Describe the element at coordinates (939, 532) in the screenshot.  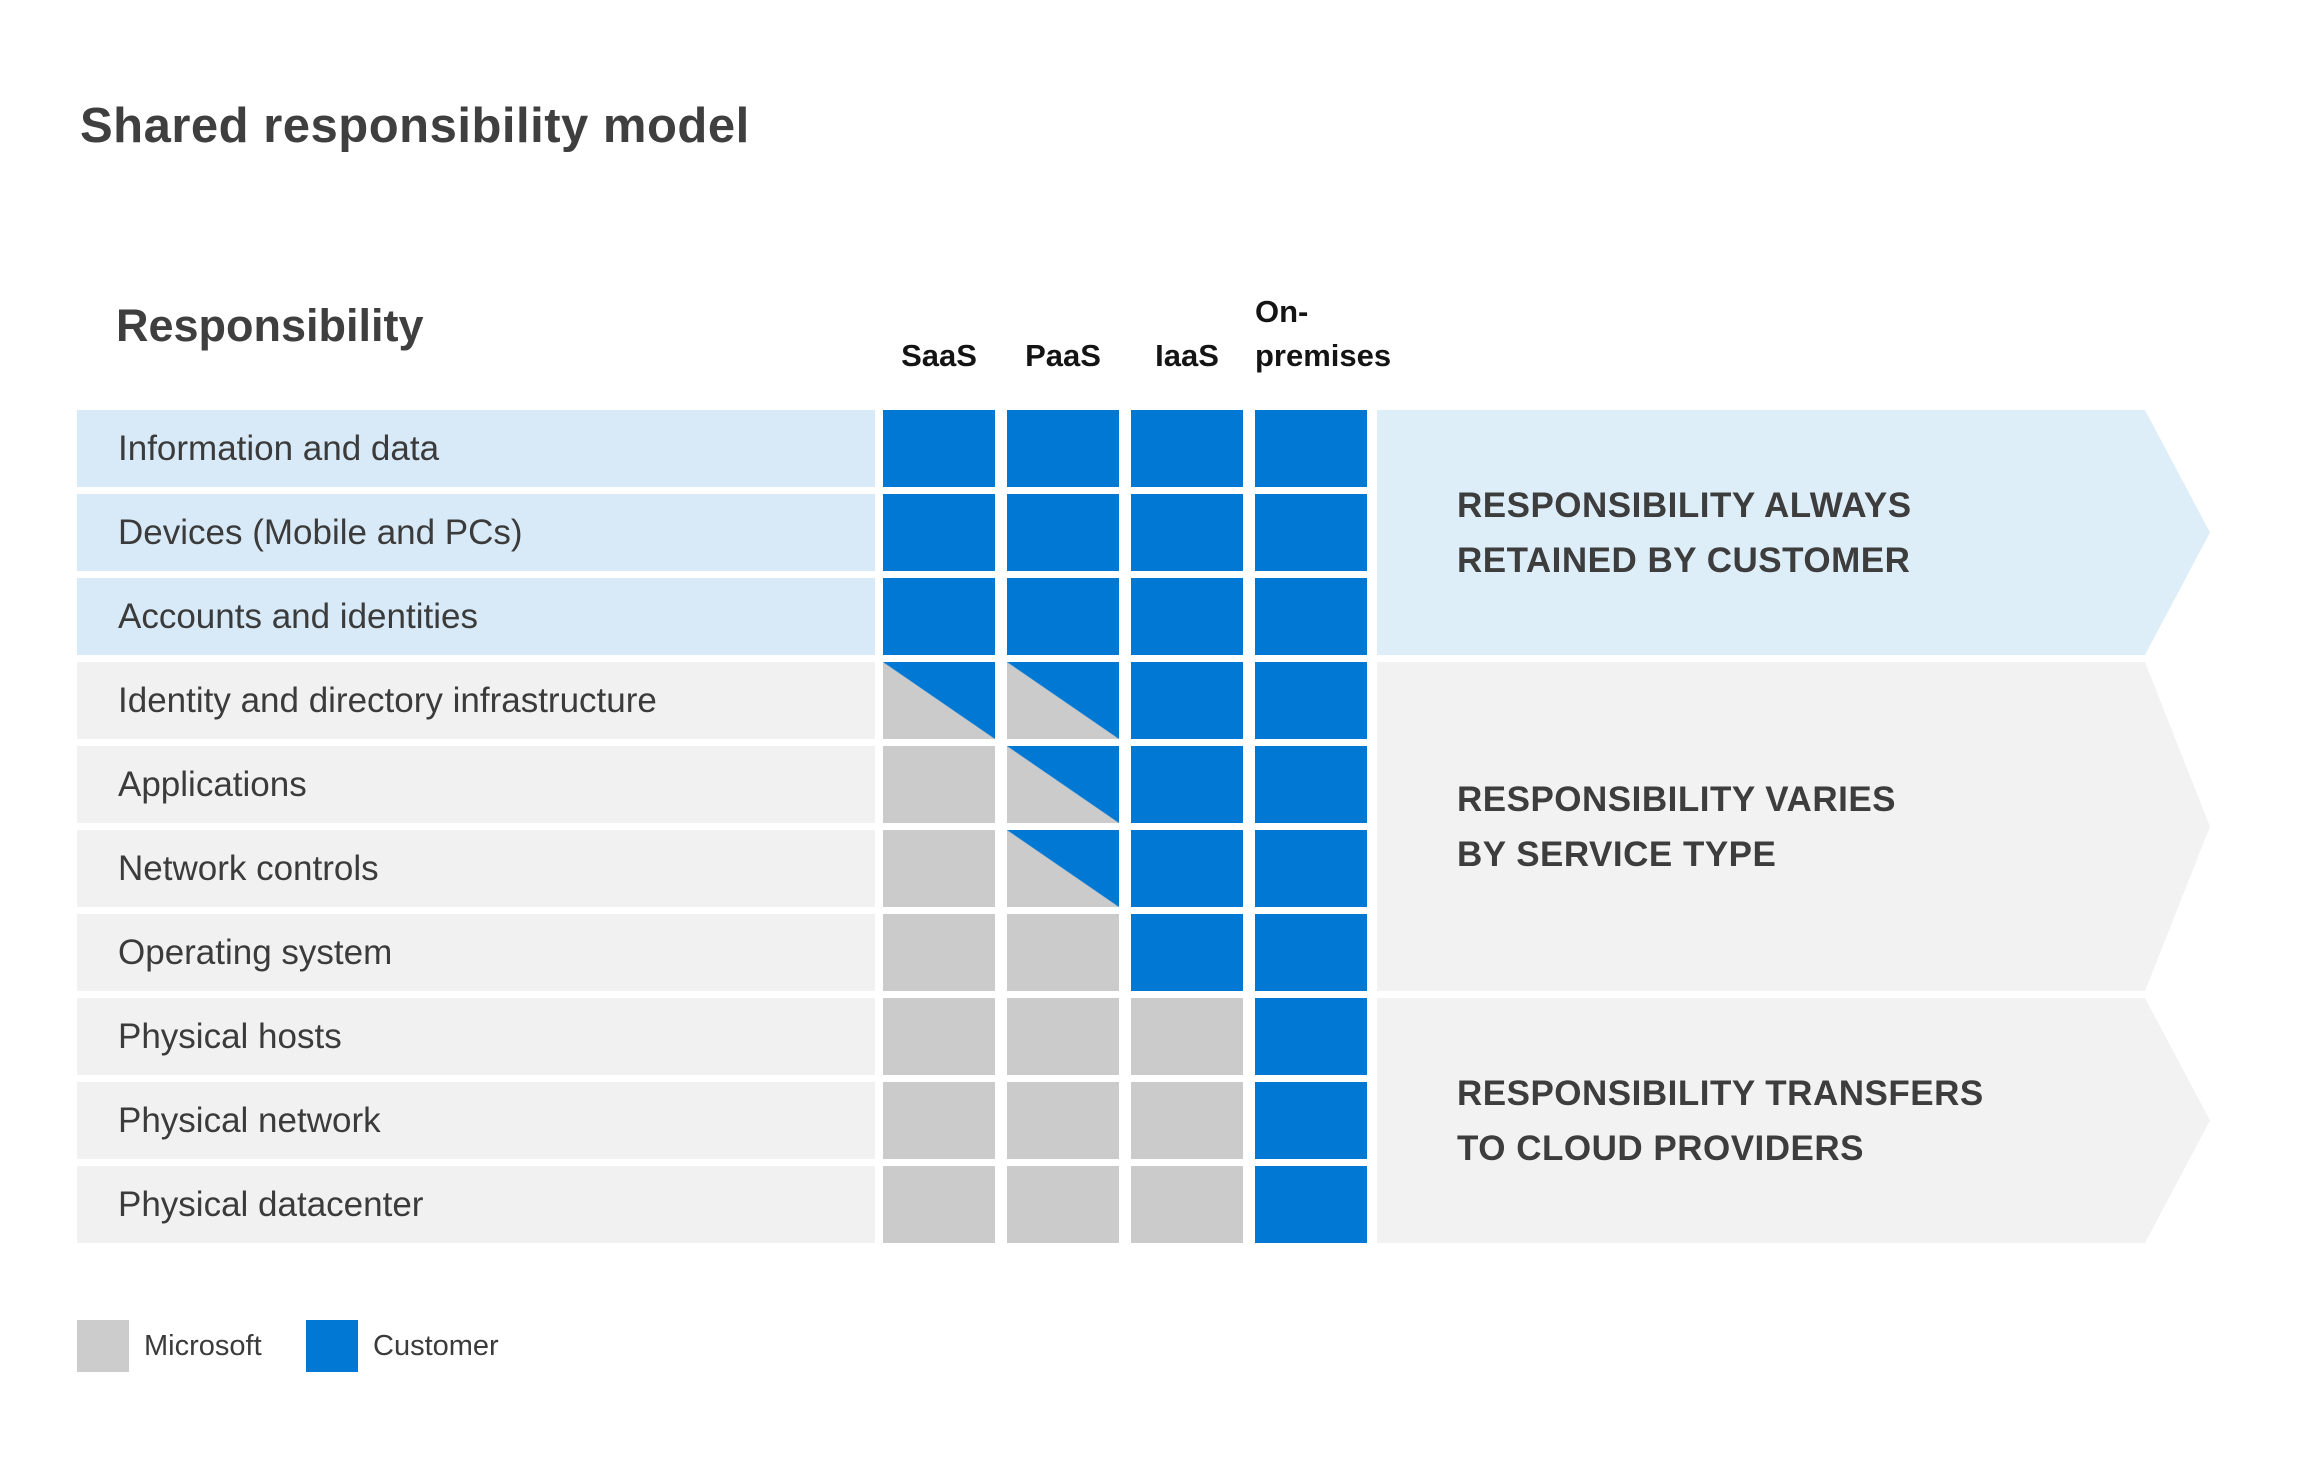
I see `cell-devices-mobile-and-pcs-saas-customer` at that location.